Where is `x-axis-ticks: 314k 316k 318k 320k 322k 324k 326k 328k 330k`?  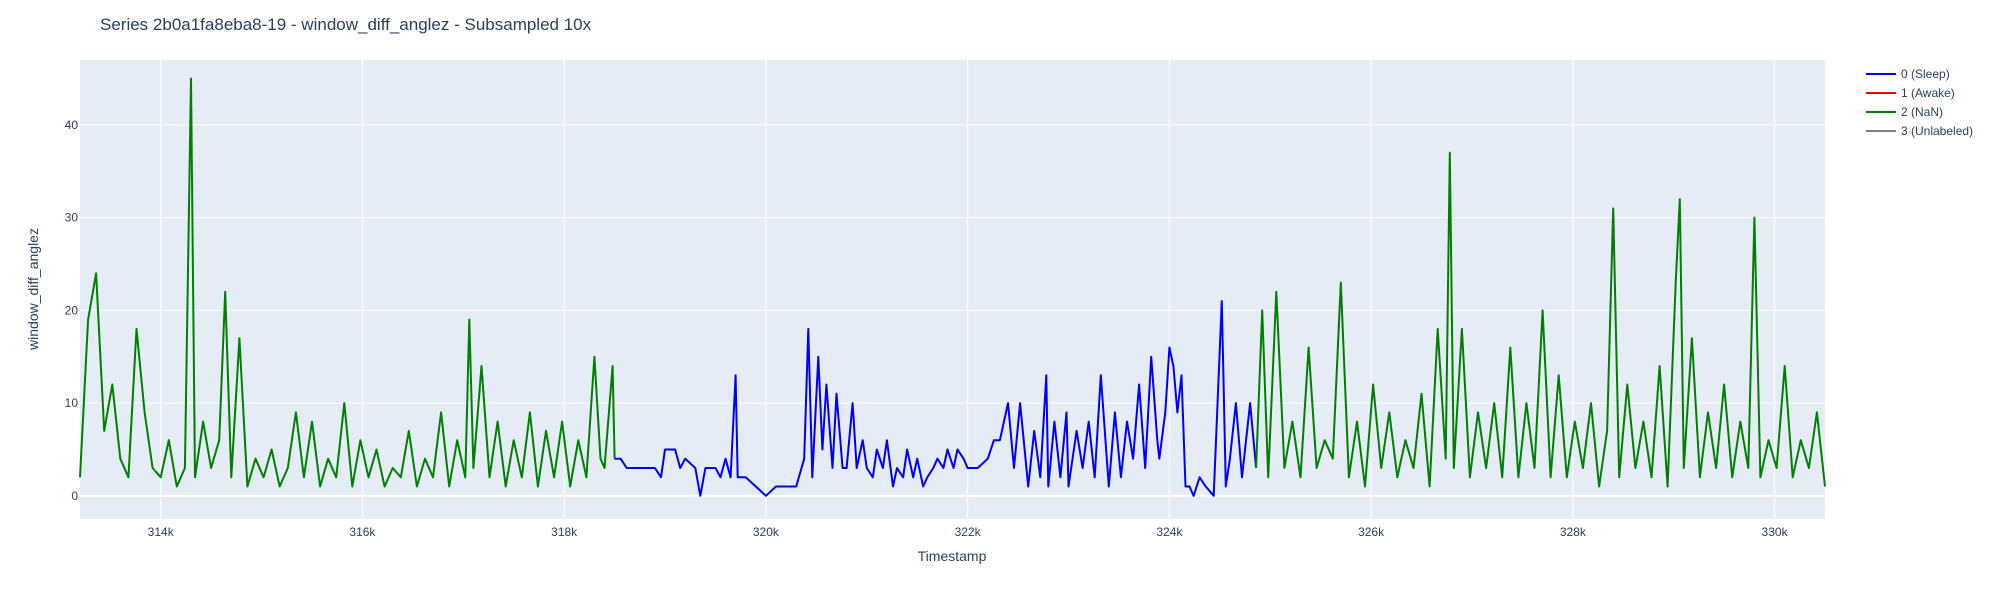
x-axis-ticks: 314k 316k 318k 320k 322k 324k 326k 328k 330k is located at coordinates (968, 532).